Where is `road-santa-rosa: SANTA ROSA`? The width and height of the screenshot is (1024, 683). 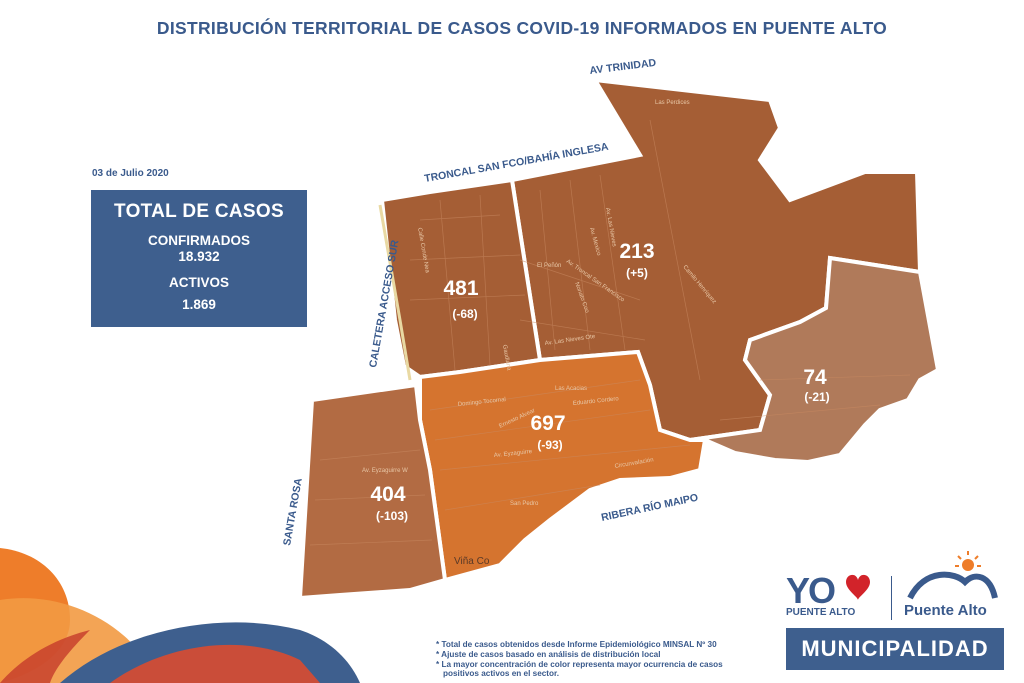
road-santa-rosa: SANTA ROSA is located at coordinates (293, 512).